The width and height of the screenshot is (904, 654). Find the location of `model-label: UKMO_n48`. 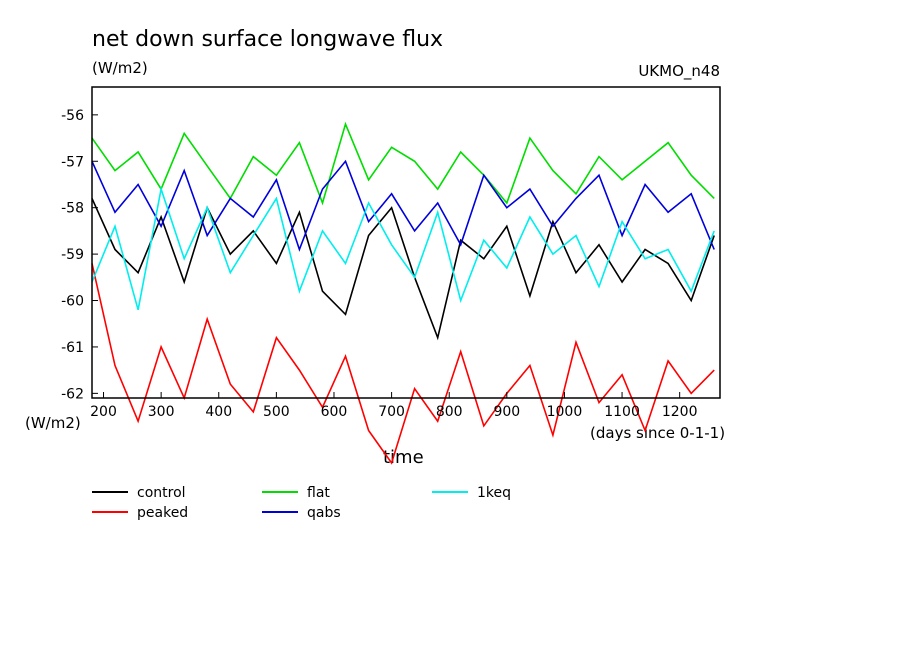

model-label: UKMO_n48 is located at coordinates (679, 71).